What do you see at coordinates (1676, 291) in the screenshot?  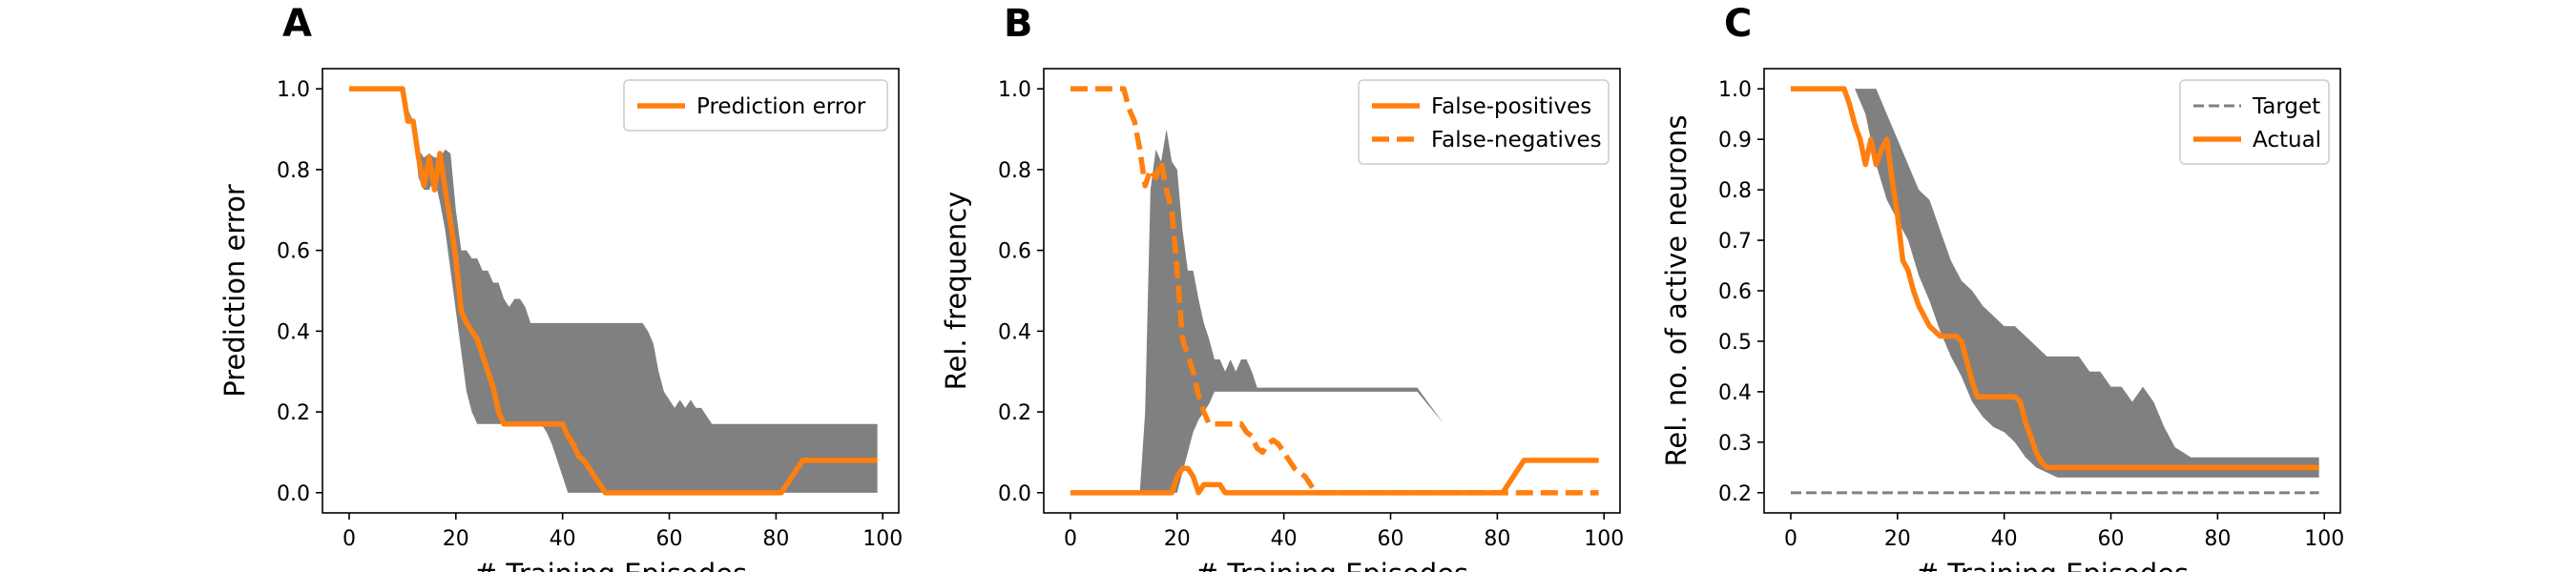 I see `y-axis-label: Rel. no. of active neurons` at bounding box center [1676, 291].